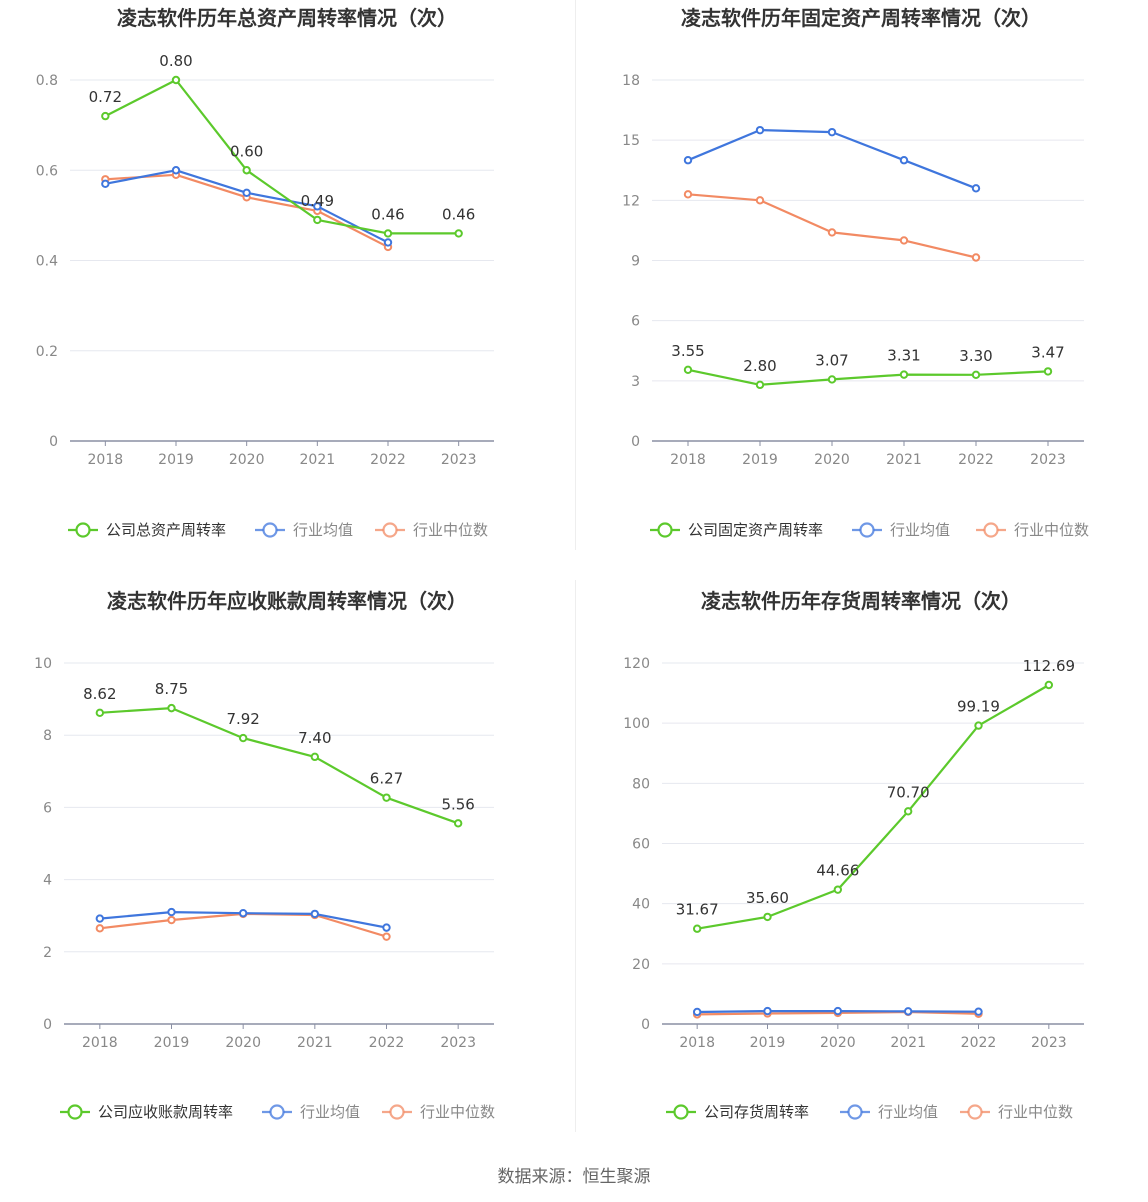 Image resolution: width=1148 pixels, height=1202 pixels. What do you see at coordinates (759, 366) in the screenshot?
I see `data-label: 2.80` at bounding box center [759, 366].